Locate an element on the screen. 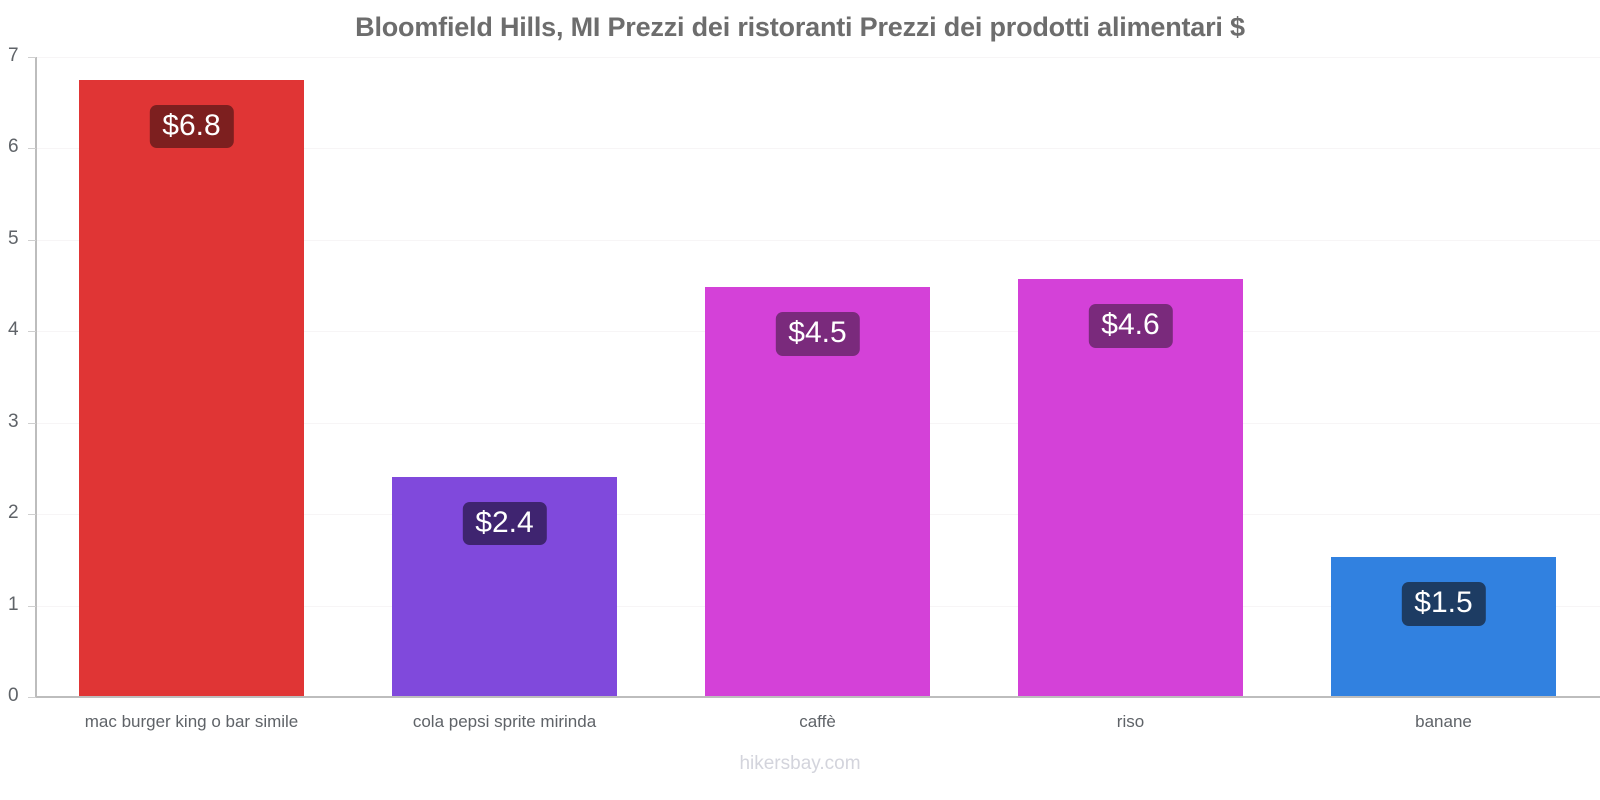 This screenshot has height=800, width=1600. y-axis-tick-label: 4 is located at coordinates (13, 330).